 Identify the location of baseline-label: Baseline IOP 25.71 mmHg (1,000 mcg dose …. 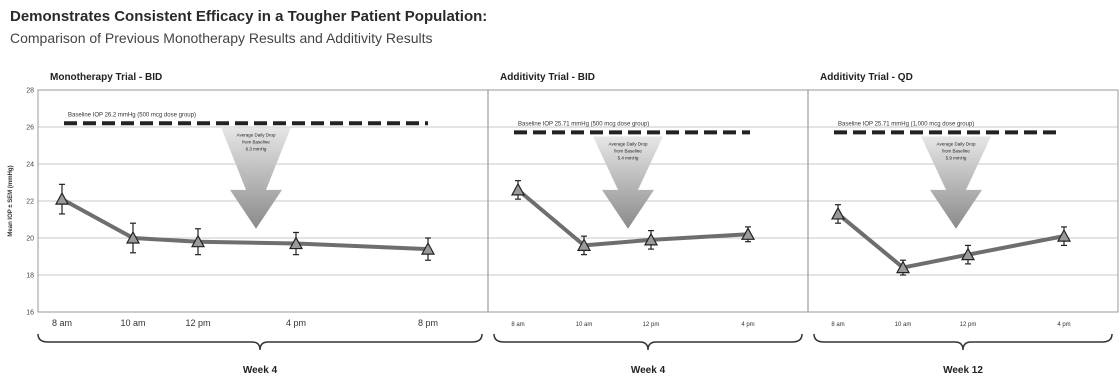
(906, 124).